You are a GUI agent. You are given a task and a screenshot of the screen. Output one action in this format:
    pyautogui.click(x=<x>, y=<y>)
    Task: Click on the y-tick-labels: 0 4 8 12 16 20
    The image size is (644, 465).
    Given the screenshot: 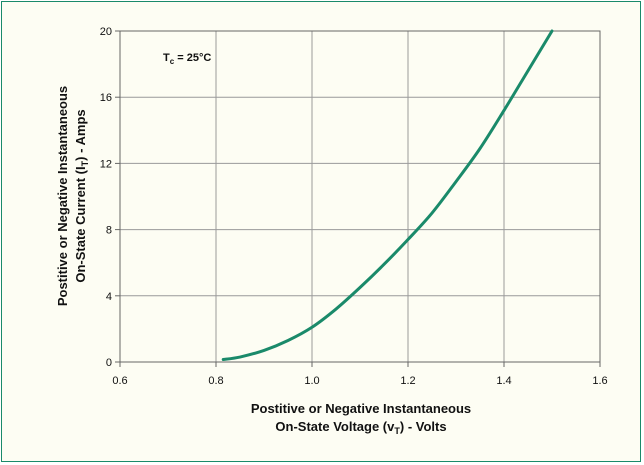 What is the action you would take?
    pyautogui.click(x=106, y=197)
    